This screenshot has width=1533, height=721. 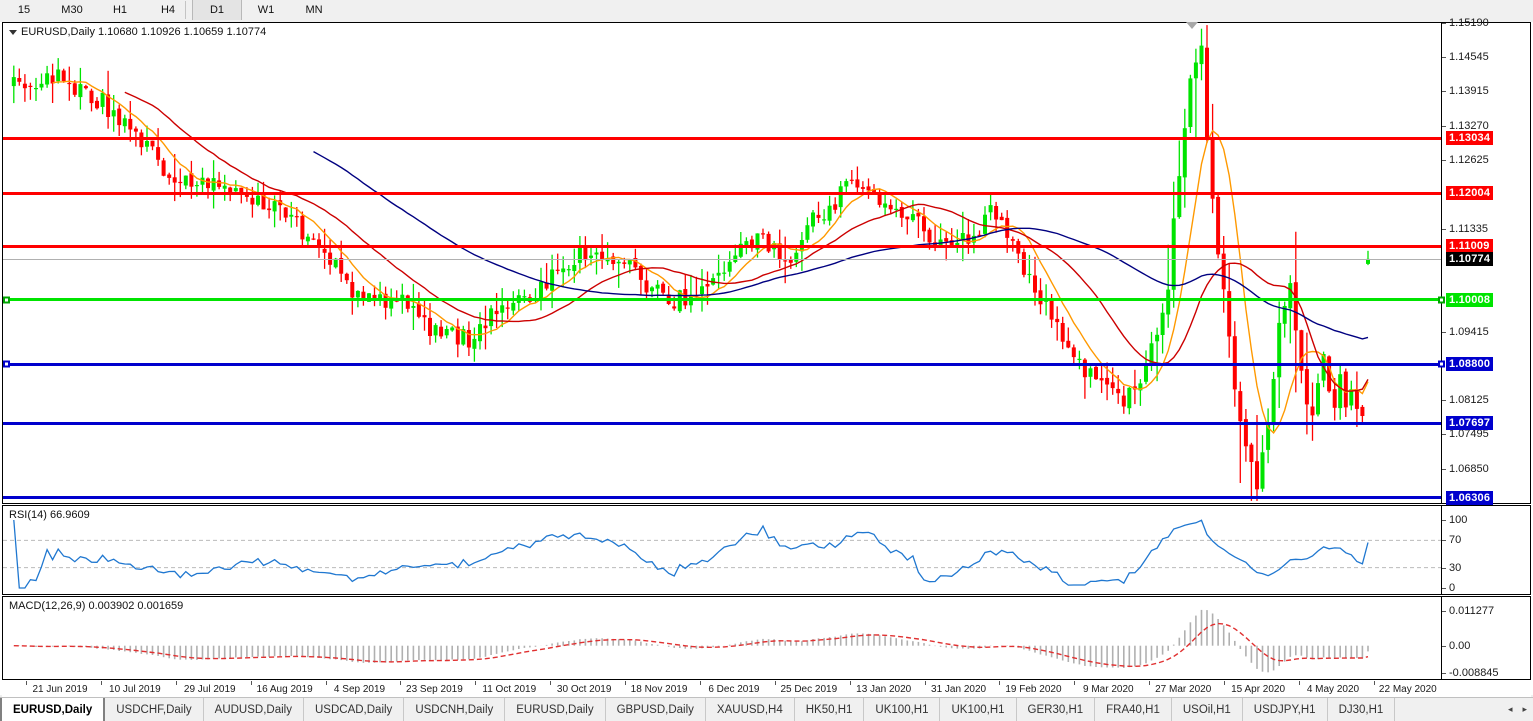 What do you see at coordinates (722, 498) in the screenshot?
I see `level-line-1.06306` at bounding box center [722, 498].